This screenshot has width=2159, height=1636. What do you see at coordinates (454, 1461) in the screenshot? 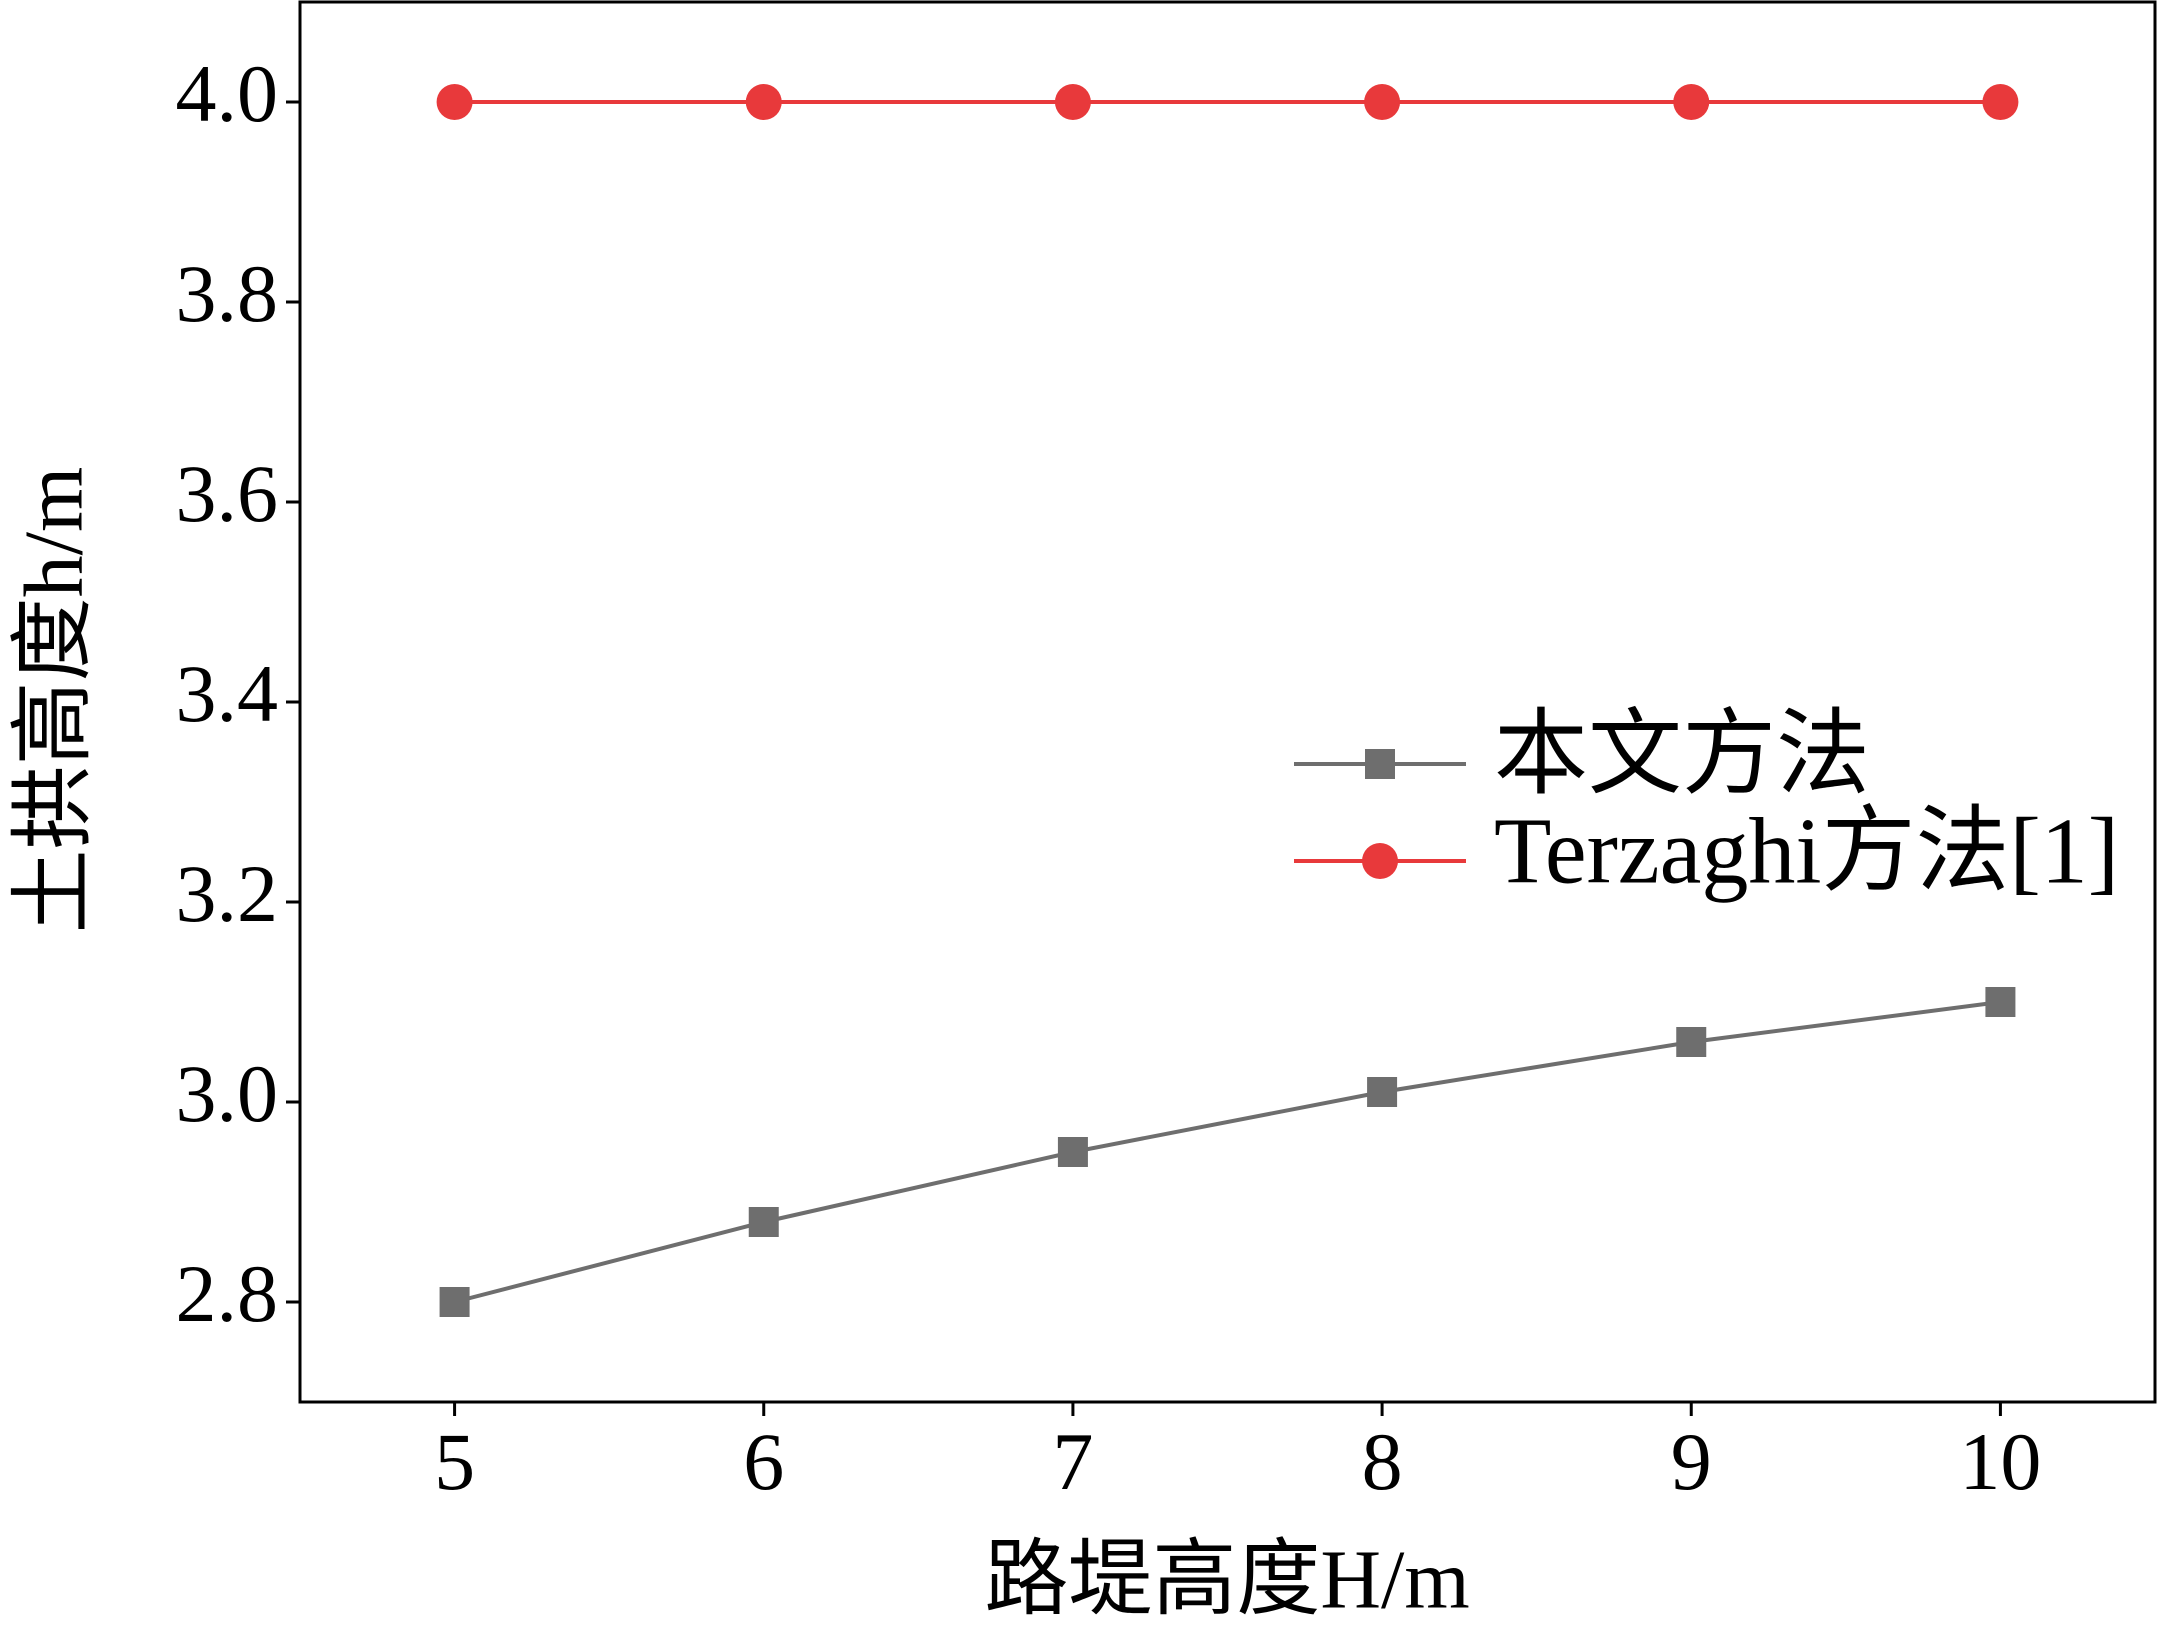
I see `x-tick-label: 5` at bounding box center [454, 1461].